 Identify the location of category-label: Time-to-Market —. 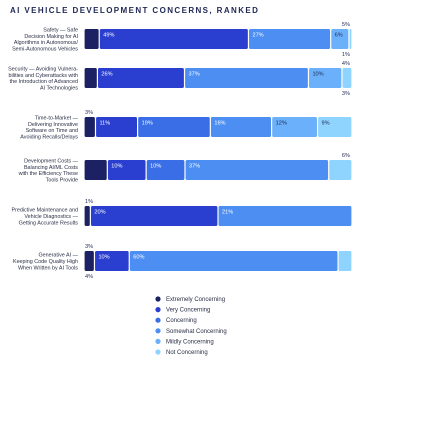
(57, 119).